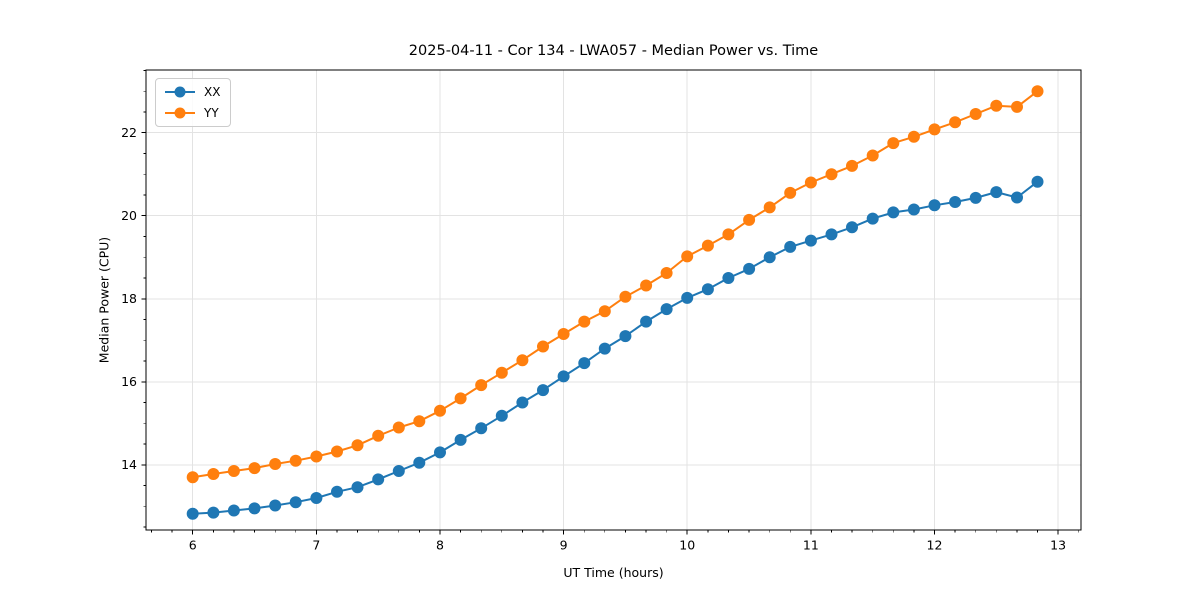 This screenshot has width=1200, height=600. Describe the element at coordinates (211, 113) in the screenshot. I see `legend-label: YY` at that location.